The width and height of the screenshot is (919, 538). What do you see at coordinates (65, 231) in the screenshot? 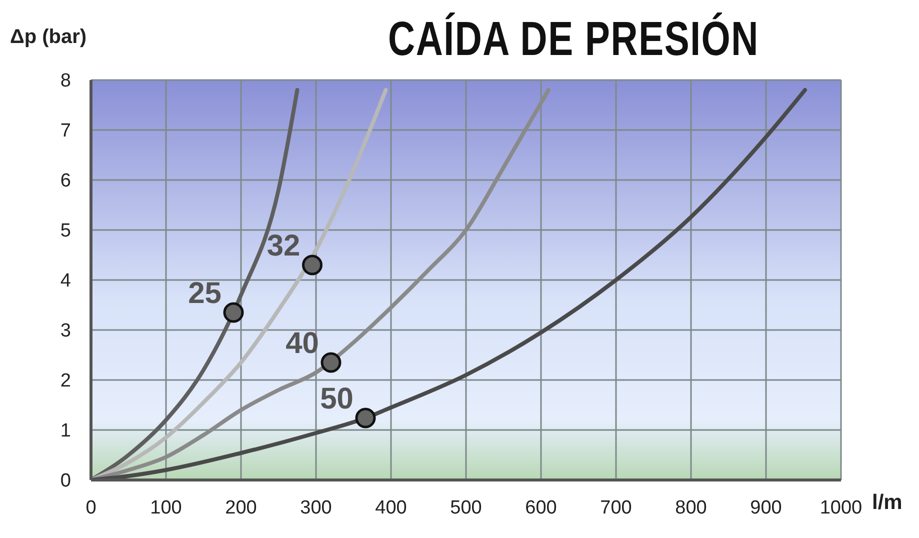
I see `y-tick-label: 5` at bounding box center [65, 231].